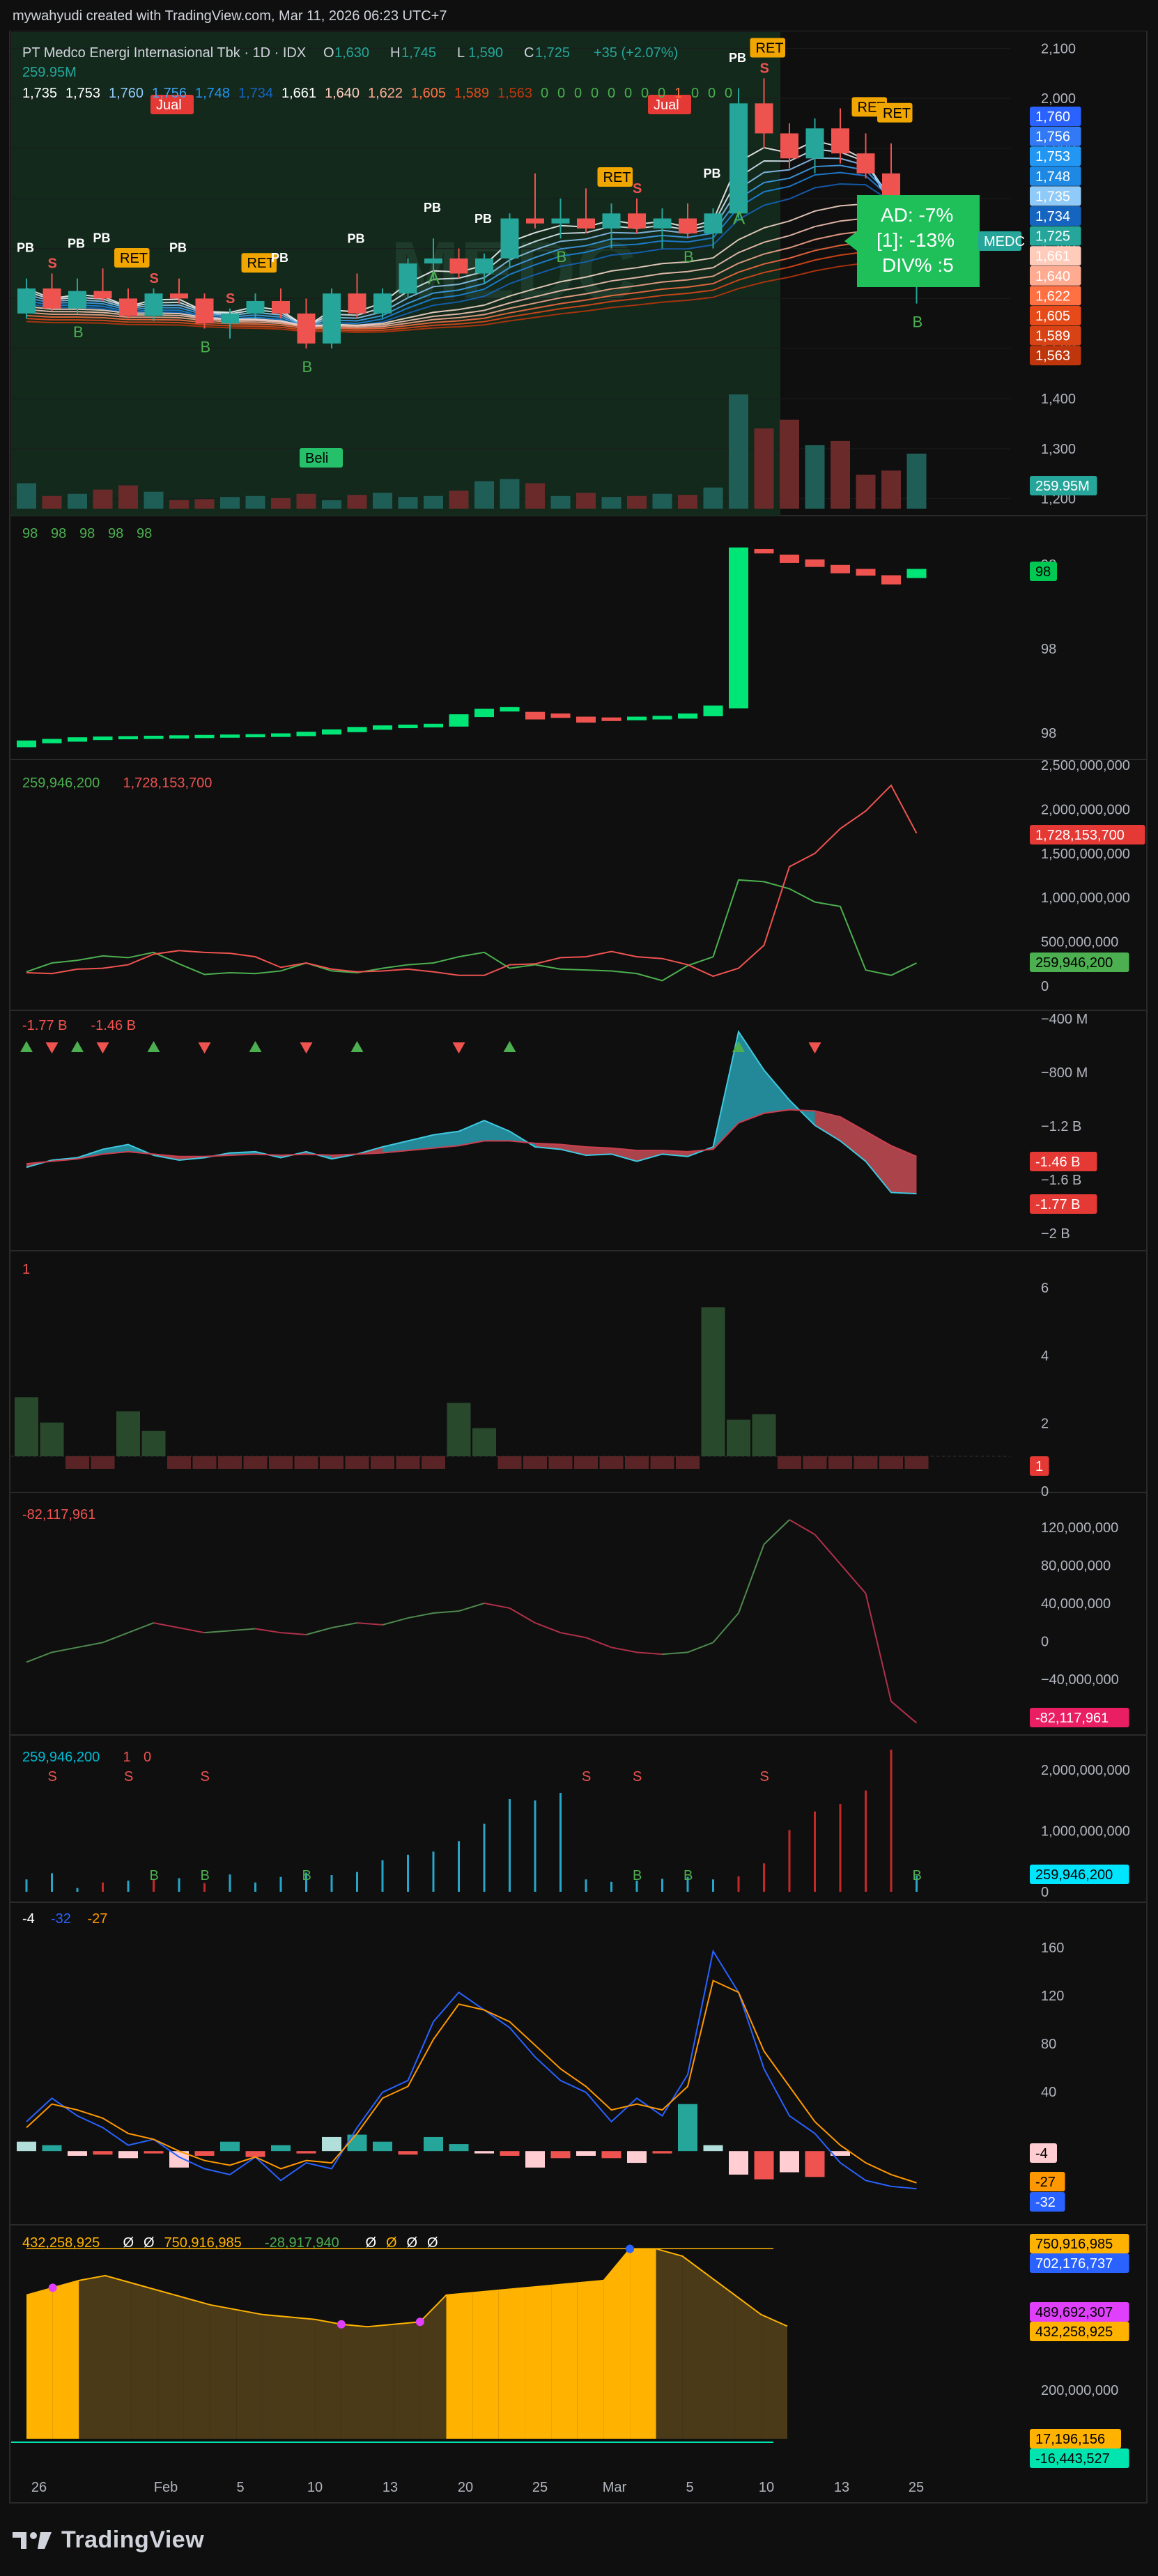 This screenshot has width=1158, height=2576. I want to click on legend-ohlc-value: 1,590, so click(485, 53).